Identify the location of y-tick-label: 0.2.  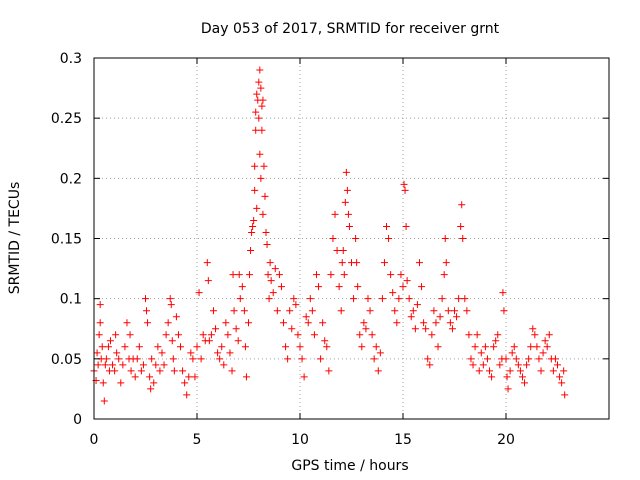
(71, 179).